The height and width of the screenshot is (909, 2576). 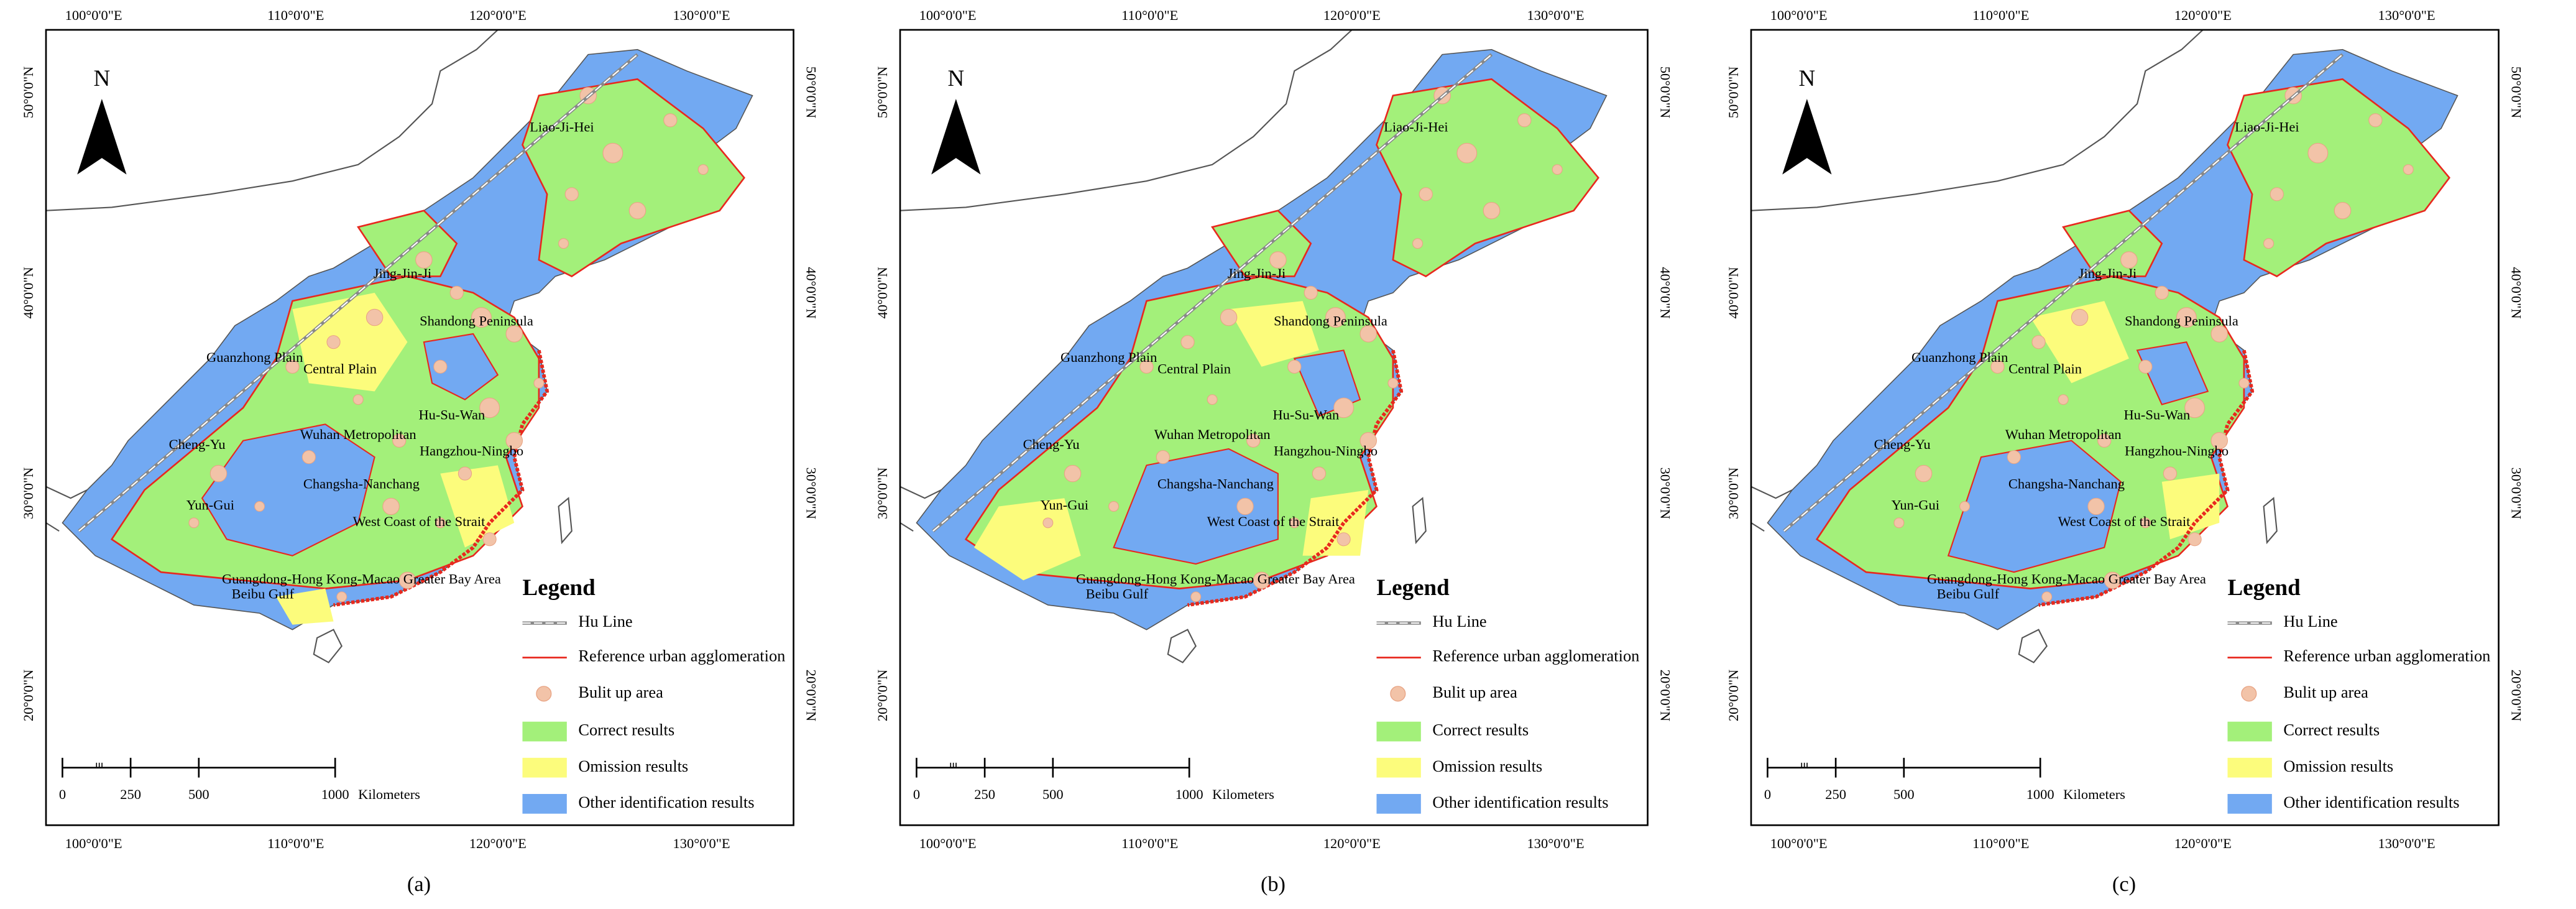 I want to click on region-label: Hu-Su-Wan, so click(x=2156, y=415).